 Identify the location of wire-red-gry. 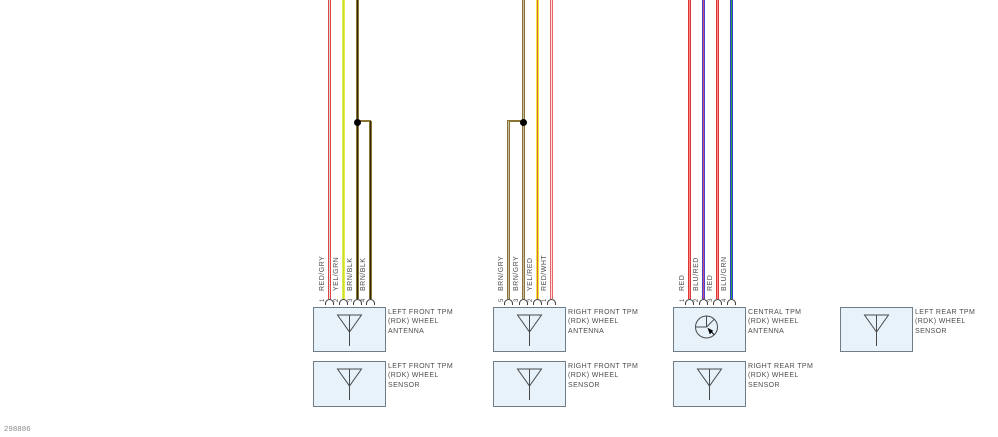
(329, 149).